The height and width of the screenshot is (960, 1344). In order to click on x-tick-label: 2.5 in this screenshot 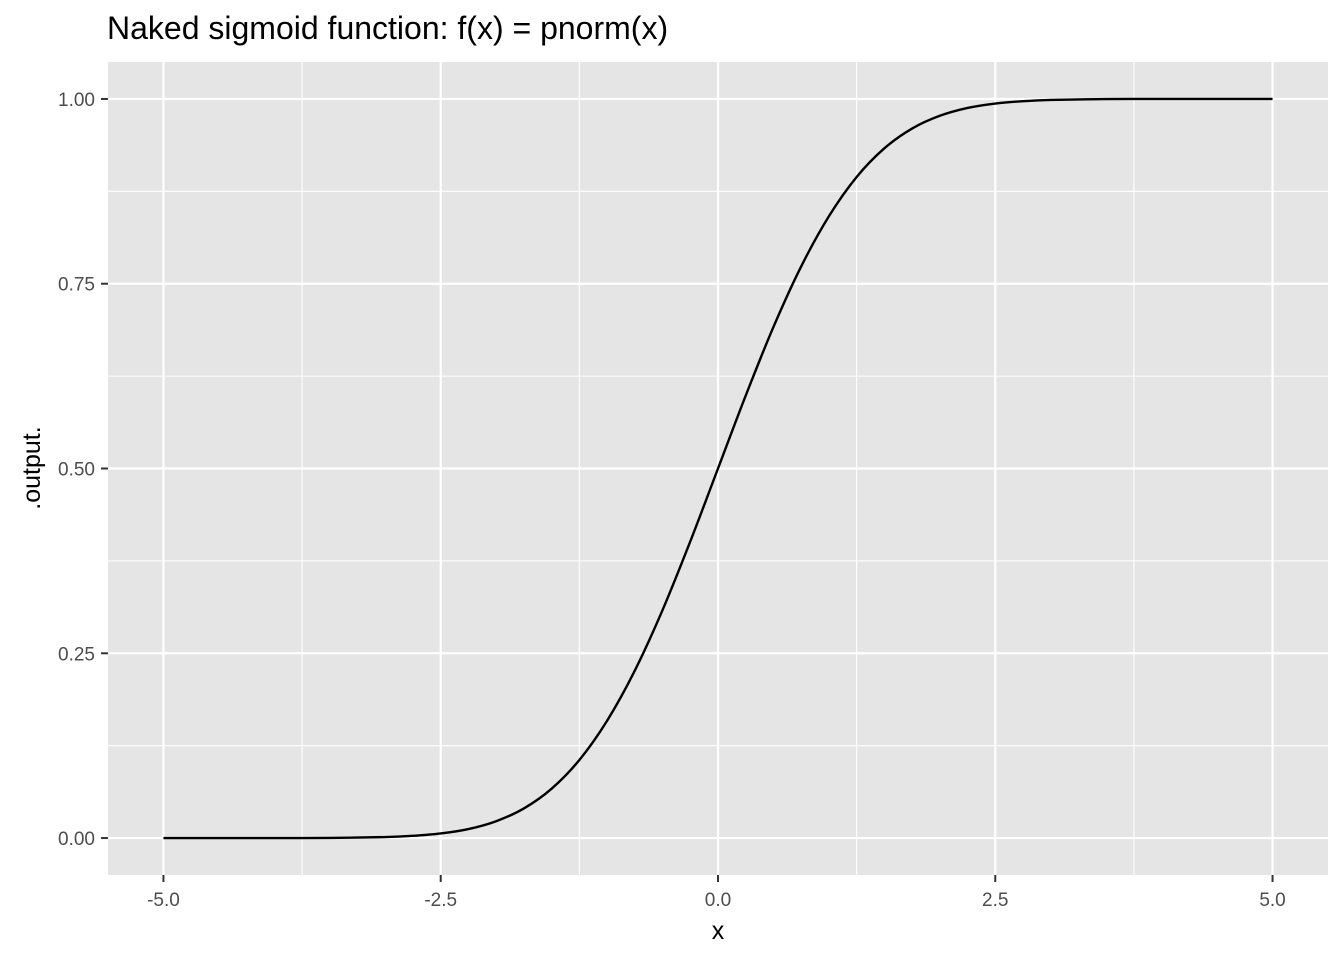, I will do `click(995, 900)`.